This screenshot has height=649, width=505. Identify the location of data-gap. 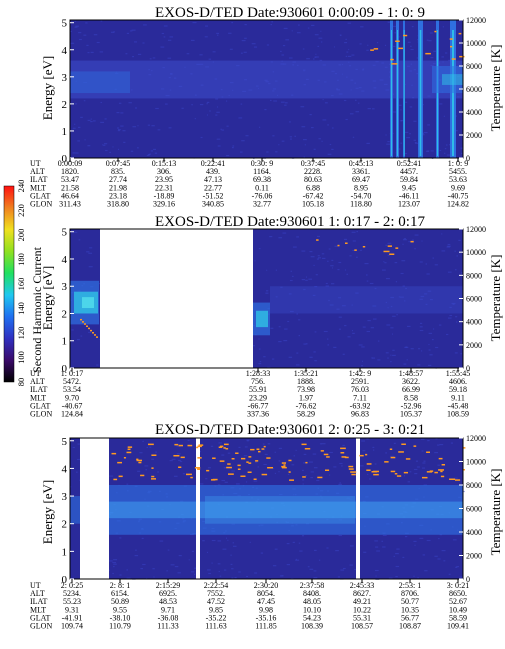
(176, 298).